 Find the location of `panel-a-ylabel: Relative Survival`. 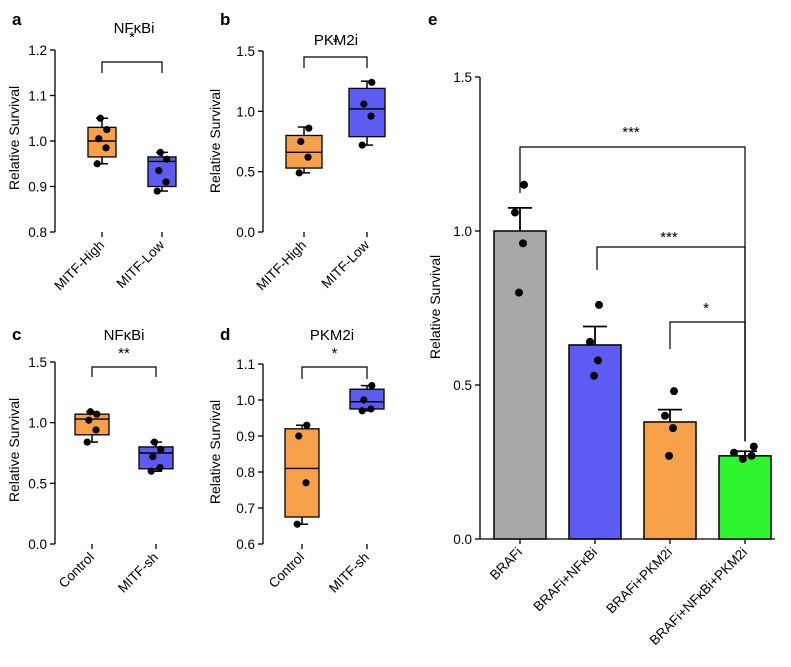

panel-a-ylabel: Relative Survival is located at coordinates (14, 138).